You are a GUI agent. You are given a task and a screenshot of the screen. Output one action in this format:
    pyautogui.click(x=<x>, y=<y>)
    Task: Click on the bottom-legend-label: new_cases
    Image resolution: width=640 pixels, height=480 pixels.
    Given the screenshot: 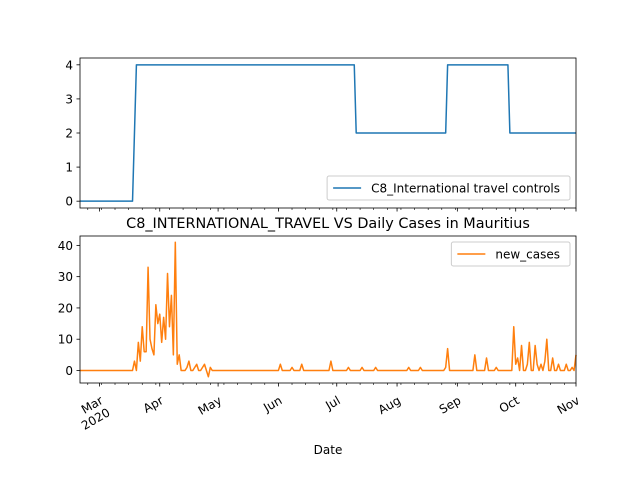 What is the action you would take?
    pyautogui.click(x=527, y=255)
    